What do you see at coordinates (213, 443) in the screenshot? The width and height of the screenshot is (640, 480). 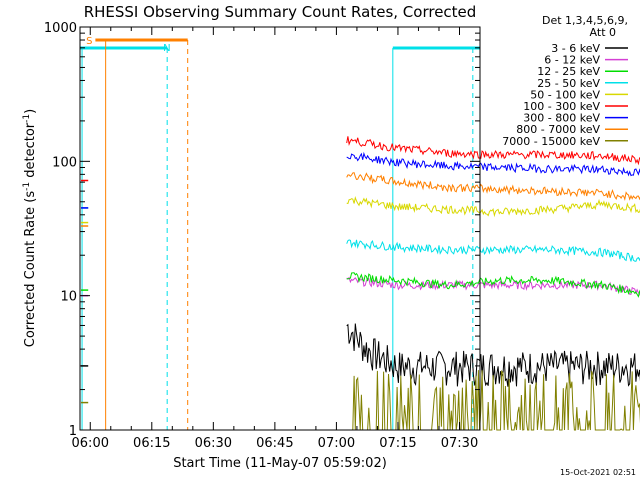 I see `x-tick-label-2: 06:30` at bounding box center [213, 443].